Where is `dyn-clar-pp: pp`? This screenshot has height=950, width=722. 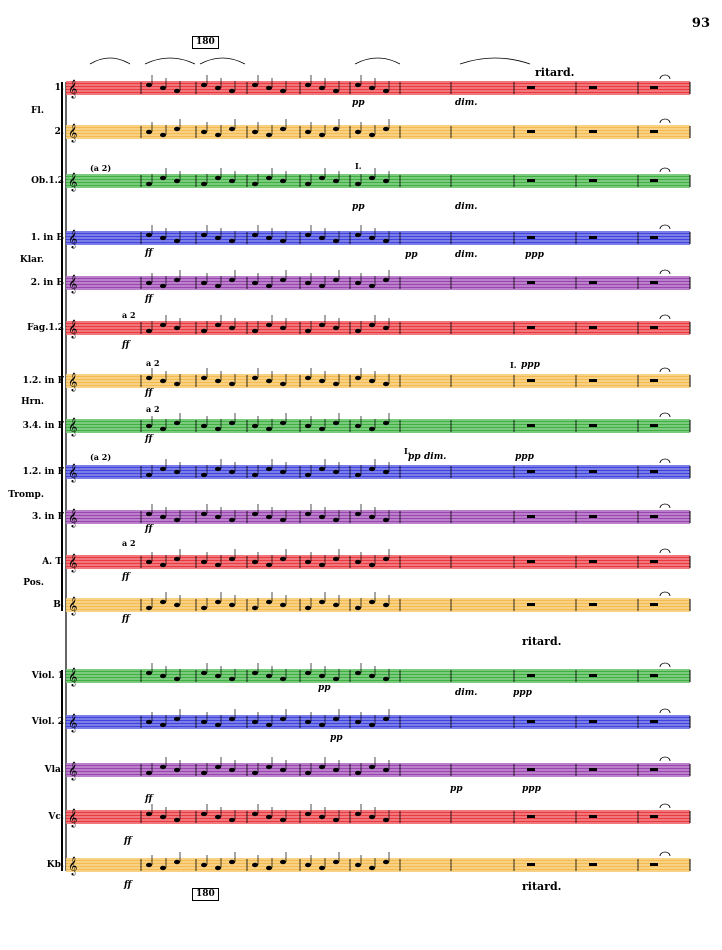 dyn-clar-pp: pp is located at coordinates (411, 255).